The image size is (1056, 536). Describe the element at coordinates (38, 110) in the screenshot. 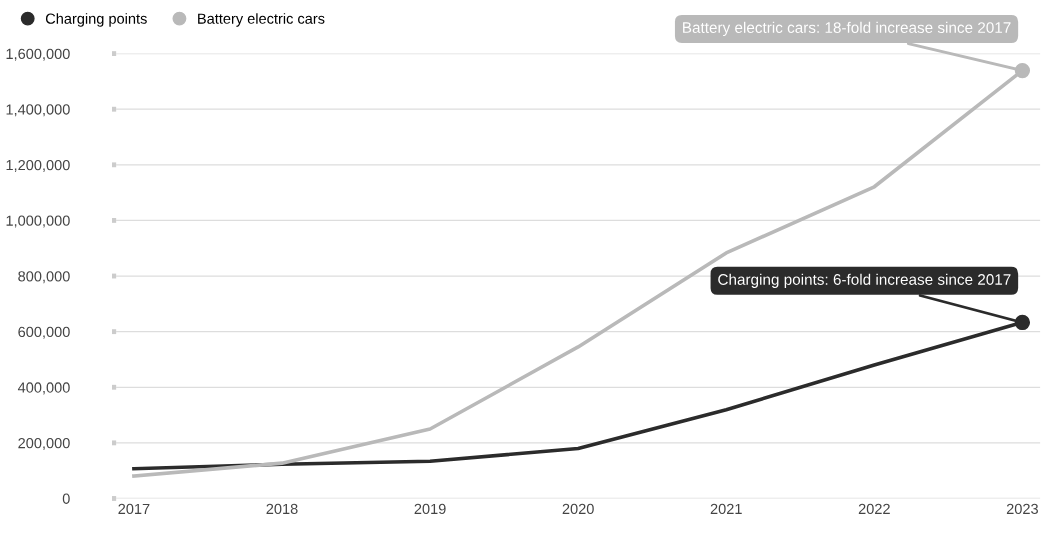

I see `y-tick-label: 1,400,000` at that location.